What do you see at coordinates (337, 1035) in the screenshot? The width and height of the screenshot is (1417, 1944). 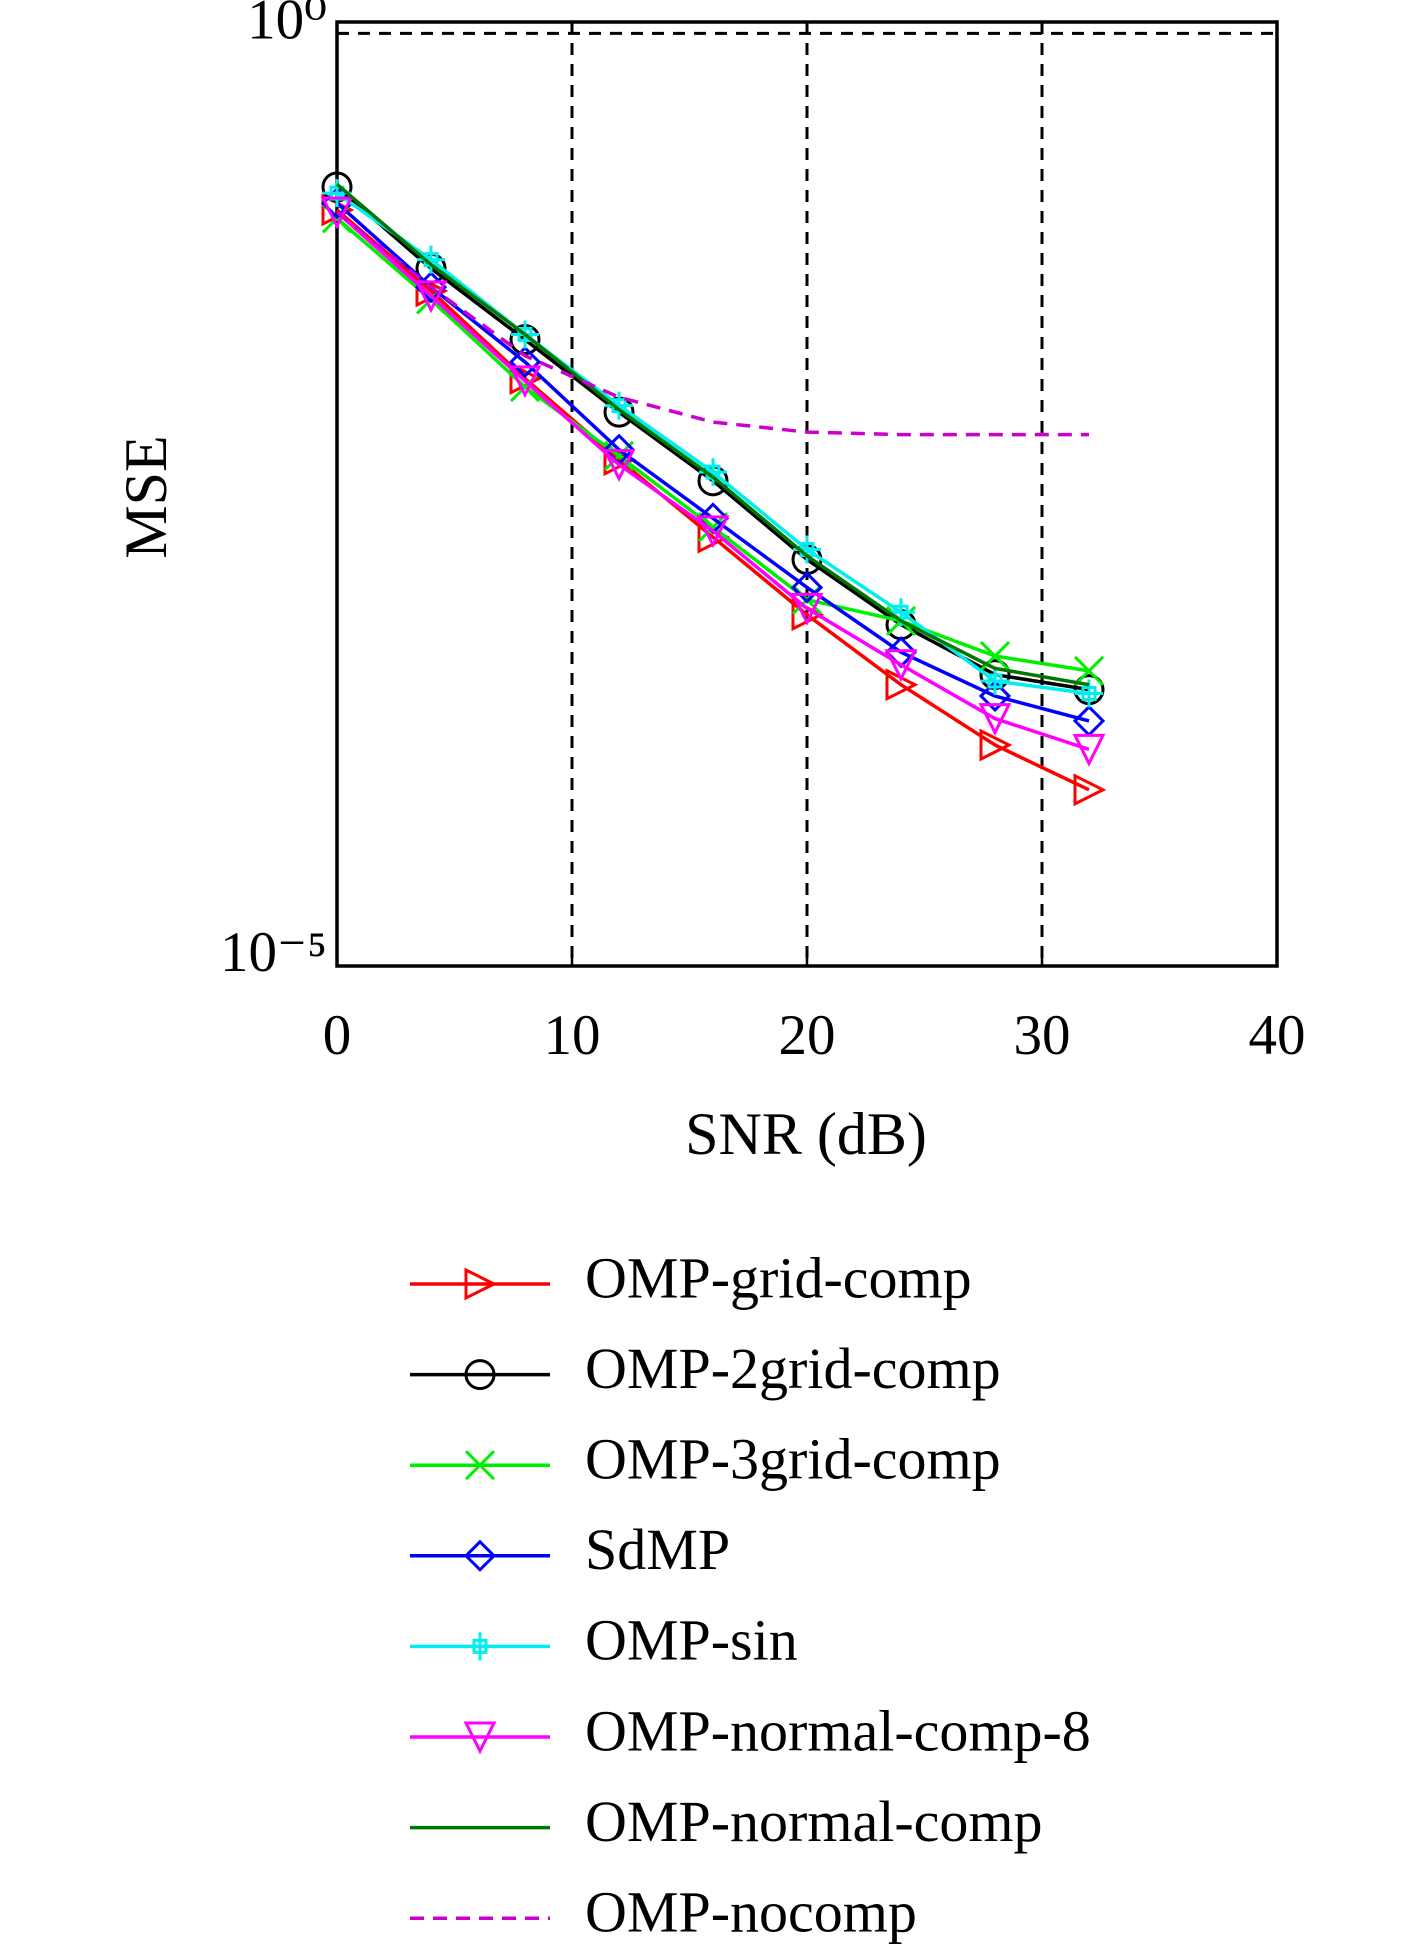 I see `x-tick-label: 0` at bounding box center [337, 1035].